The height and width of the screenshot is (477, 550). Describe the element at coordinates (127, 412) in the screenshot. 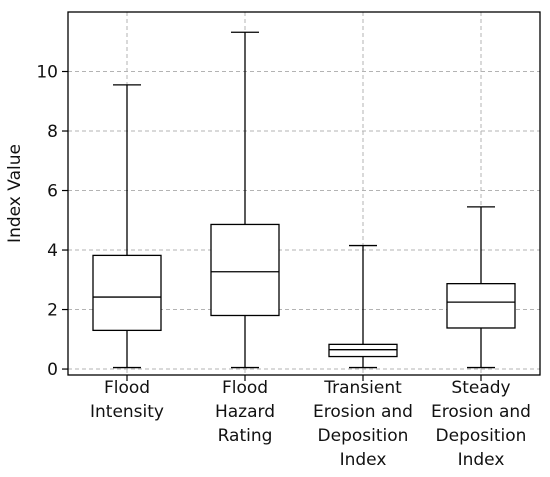

I see `x-tick-label: Intensity` at that location.